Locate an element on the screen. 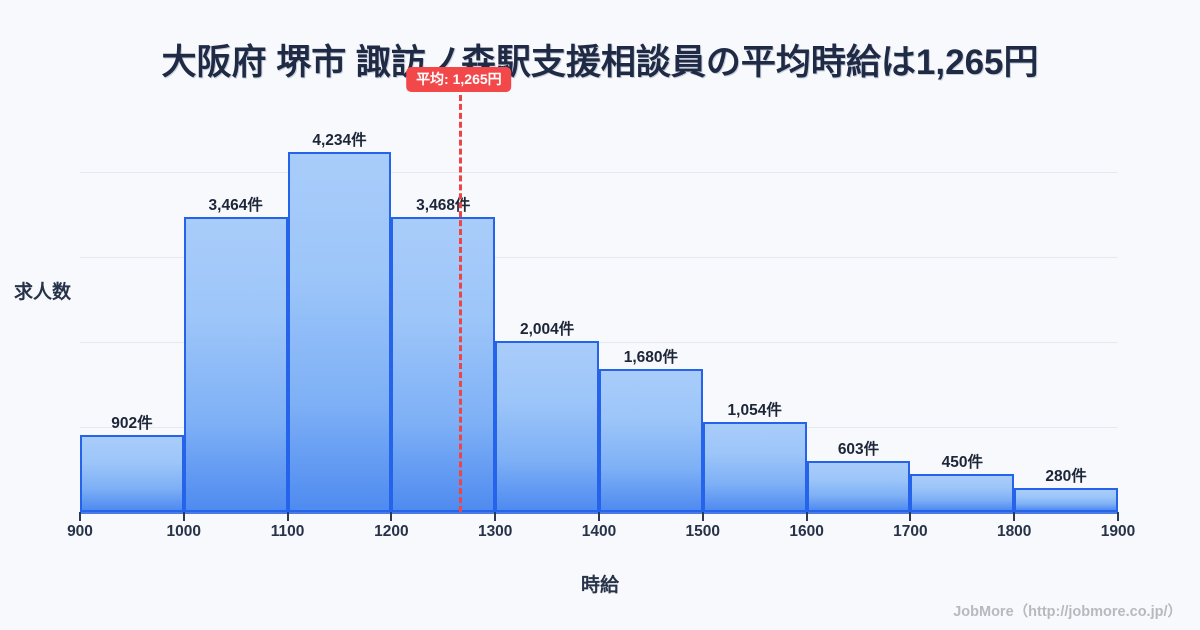 The height and width of the screenshot is (630, 1200). bar-value-label: 4,234件 is located at coordinates (339, 140).